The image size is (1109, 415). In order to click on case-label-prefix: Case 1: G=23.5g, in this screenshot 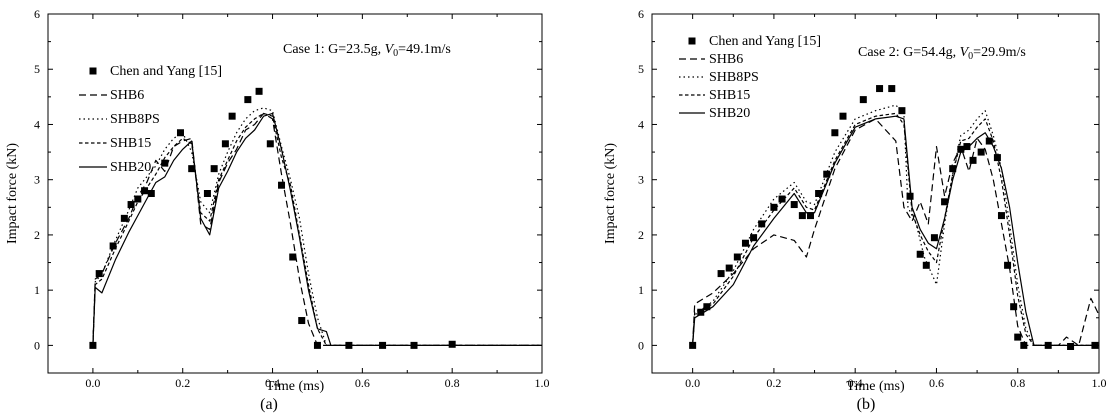, I will do `click(334, 49)`.